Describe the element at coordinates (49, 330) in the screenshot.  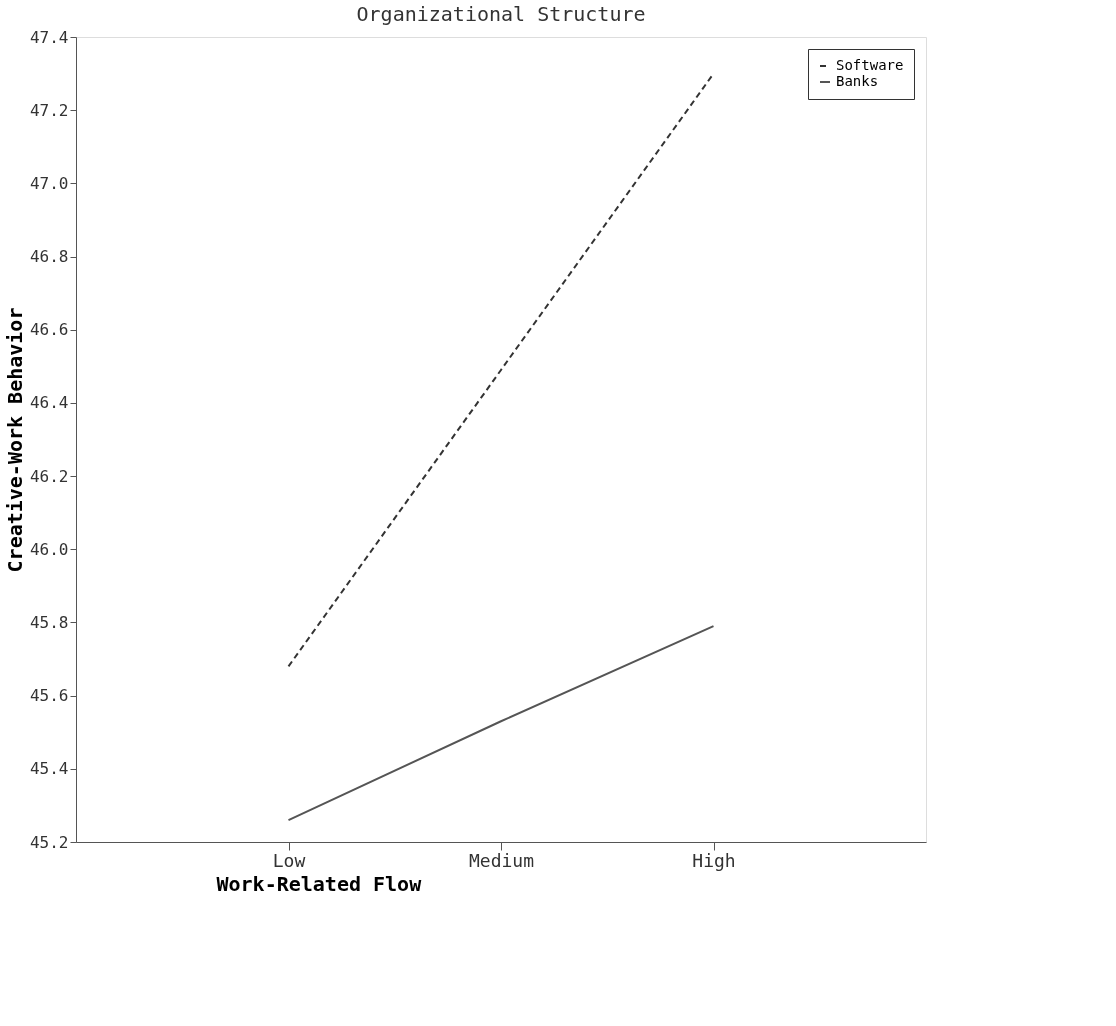
I see `y-tick-label: 46.6` at that location.